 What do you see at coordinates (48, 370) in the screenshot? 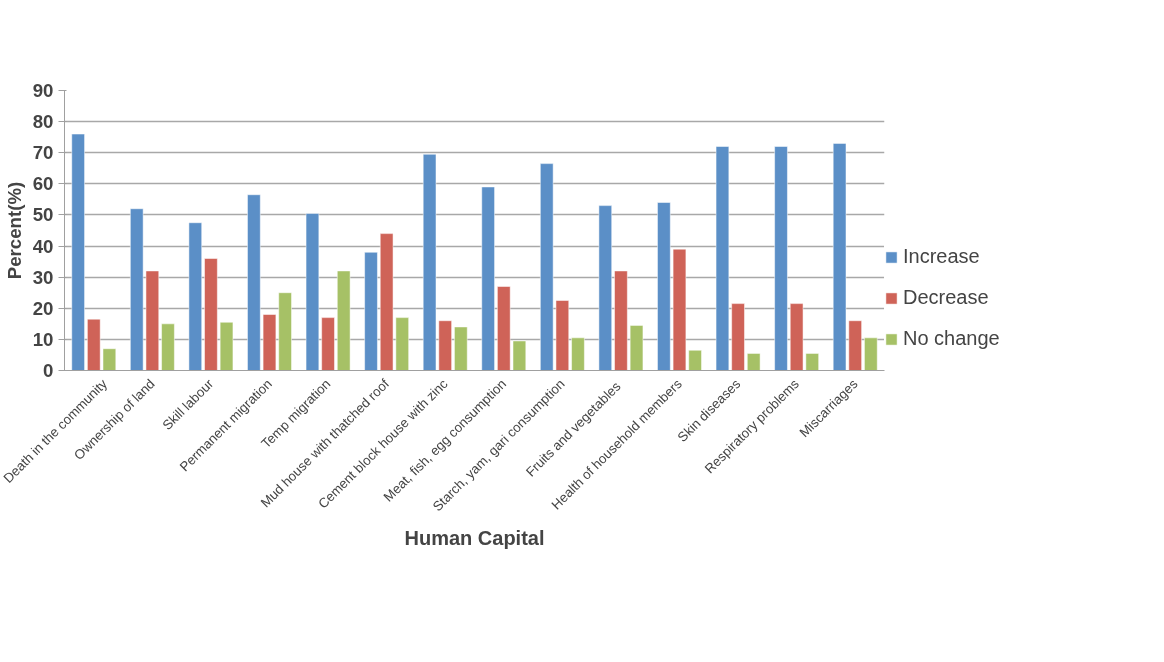
I see `y-tick-label: 0` at bounding box center [48, 370].